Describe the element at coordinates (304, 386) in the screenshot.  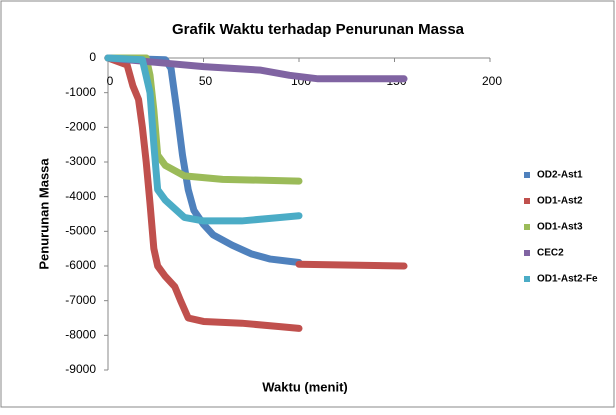
I see `x-axis-title: Waktu (menit)` at that location.